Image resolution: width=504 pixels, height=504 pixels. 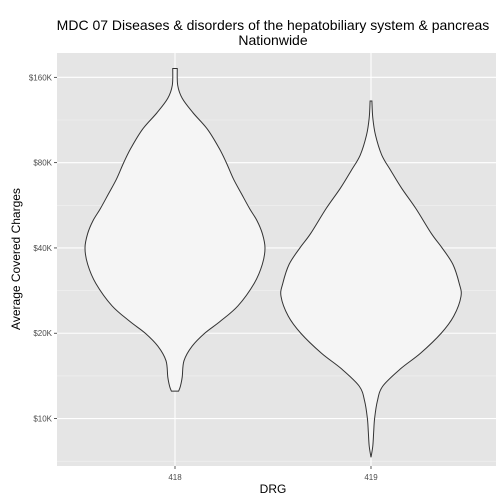 What do you see at coordinates (175, 477) in the screenshot?
I see `x-tick-label: 418` at bounding box center [175, 477].